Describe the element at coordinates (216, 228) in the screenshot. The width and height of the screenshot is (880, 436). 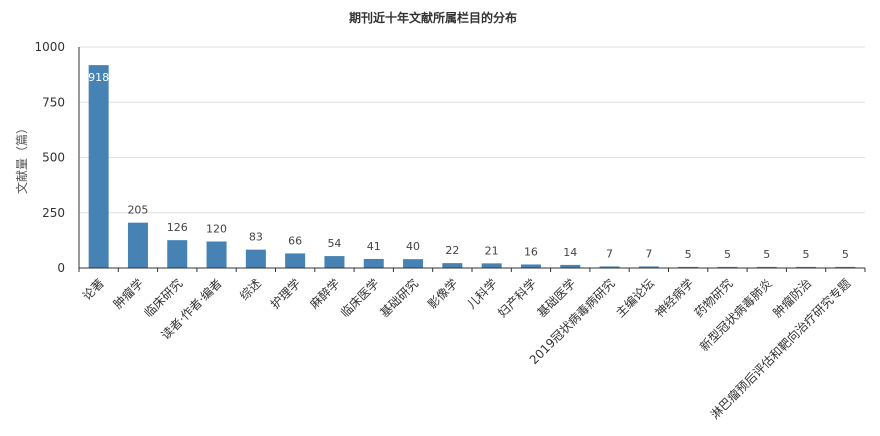
I see `data-label: 120` at that location.